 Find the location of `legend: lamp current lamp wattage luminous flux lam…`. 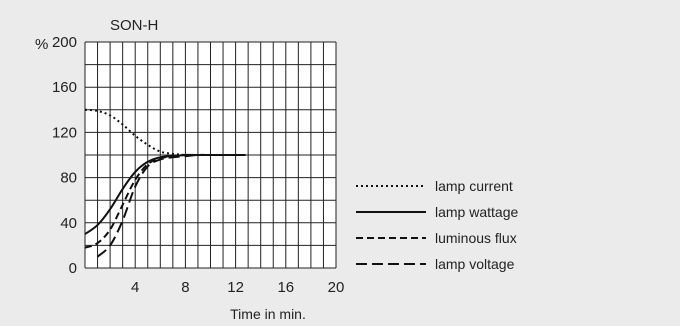

legend: lamp current lamp wattage luminous flux lam… is located at coordinates (437, 225).